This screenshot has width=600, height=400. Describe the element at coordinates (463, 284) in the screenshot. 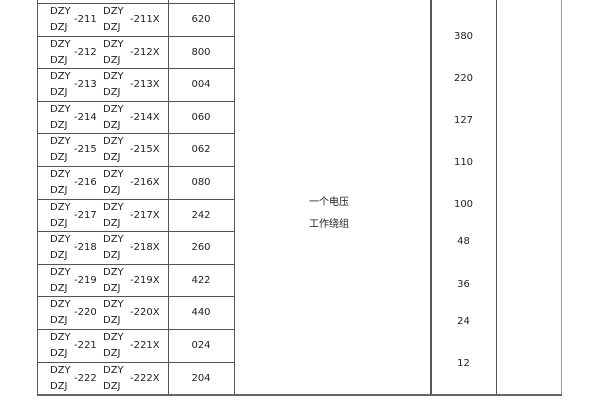

I see `voltage-value: 36` at that location.